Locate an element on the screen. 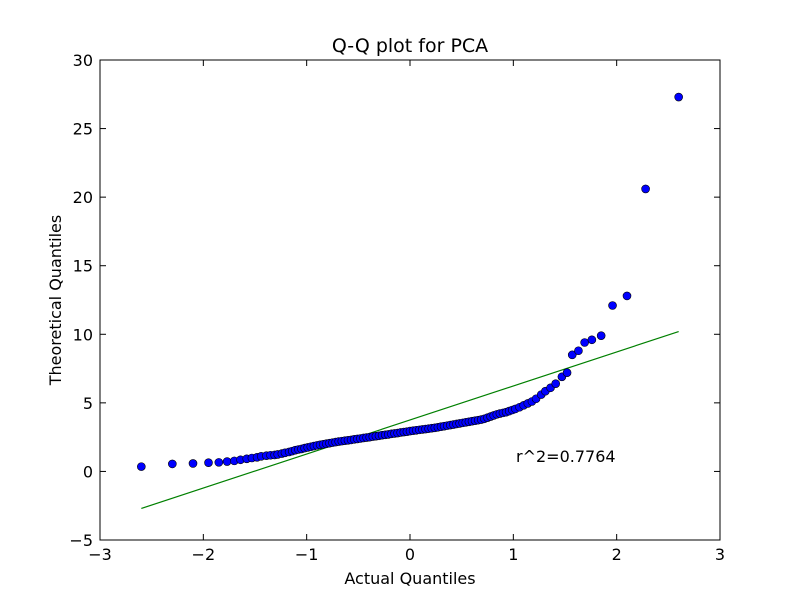 This screenshot has width=800, height=600. y-tick-label: 30 is located at coordinates (83, 60).